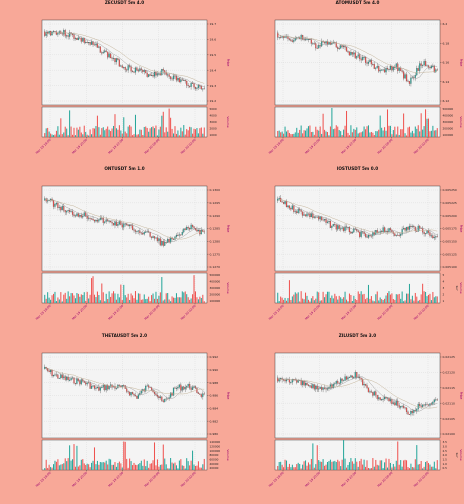  What do you see at coordinates (384, 312) in the screenshot?
I see `x-tick-label: Mar 20 00:00` at bounding box center [384, 312].